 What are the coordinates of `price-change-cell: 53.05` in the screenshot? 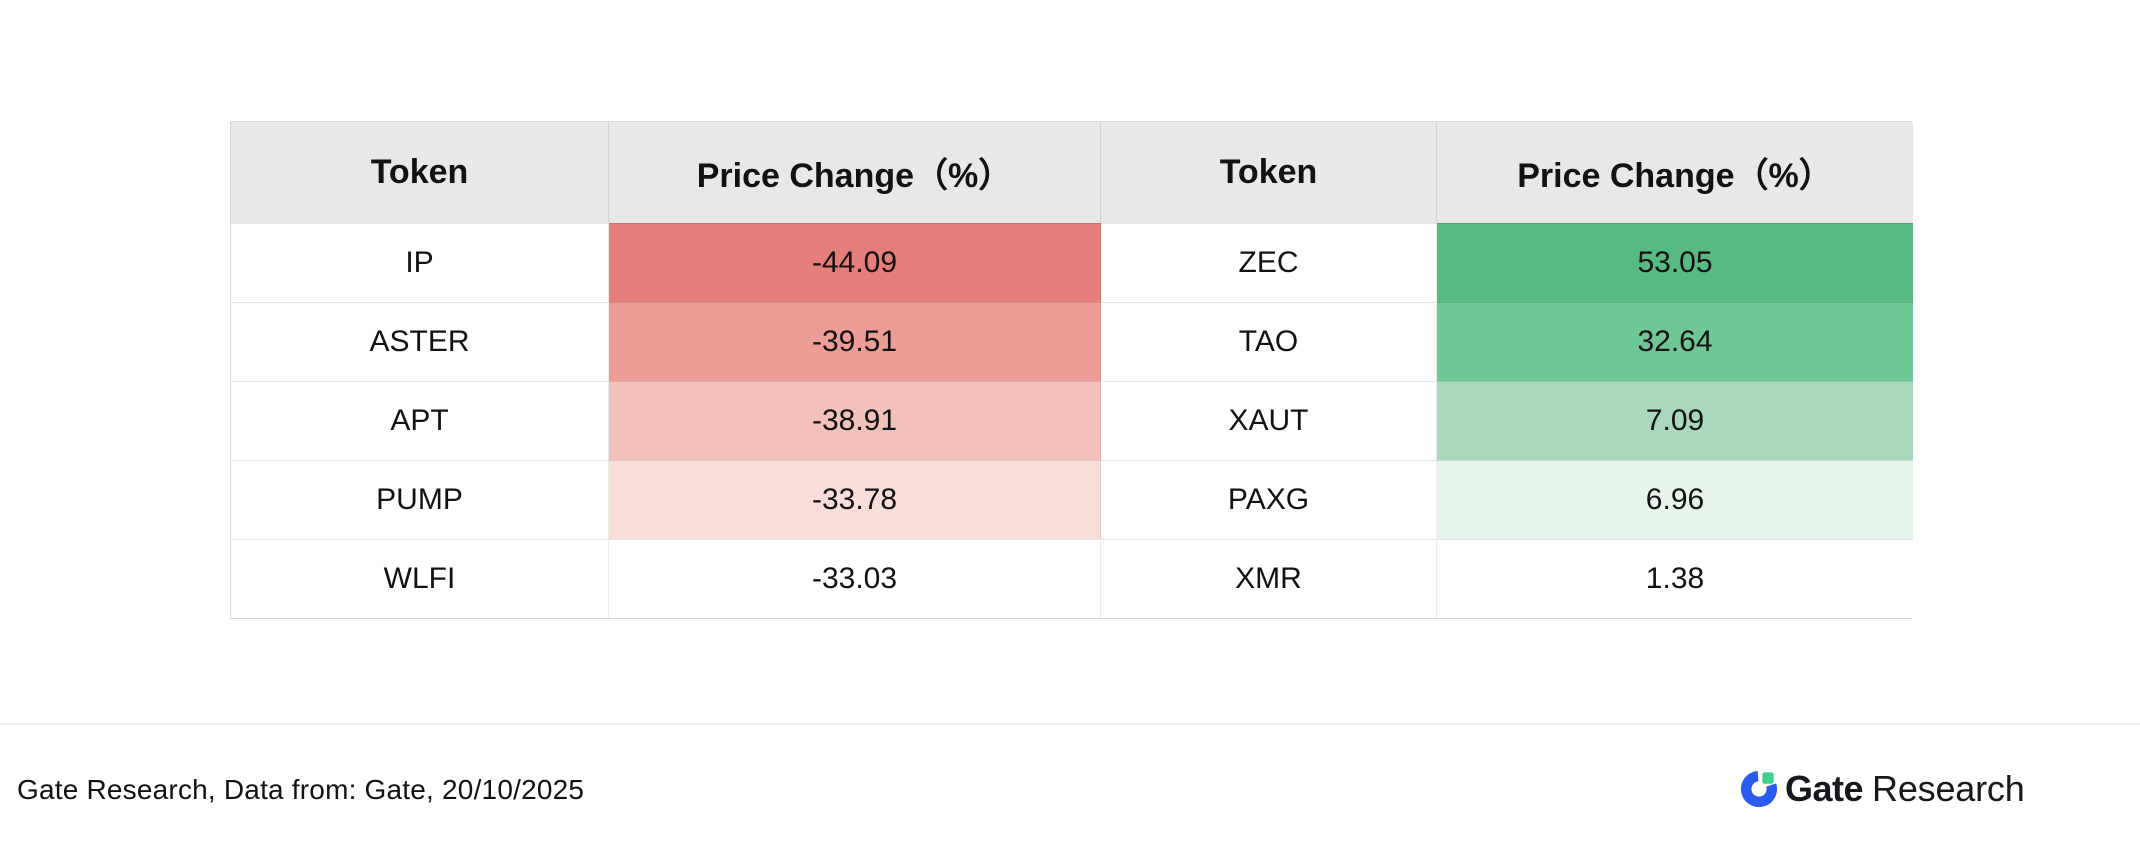 It's located at (1675, 262).